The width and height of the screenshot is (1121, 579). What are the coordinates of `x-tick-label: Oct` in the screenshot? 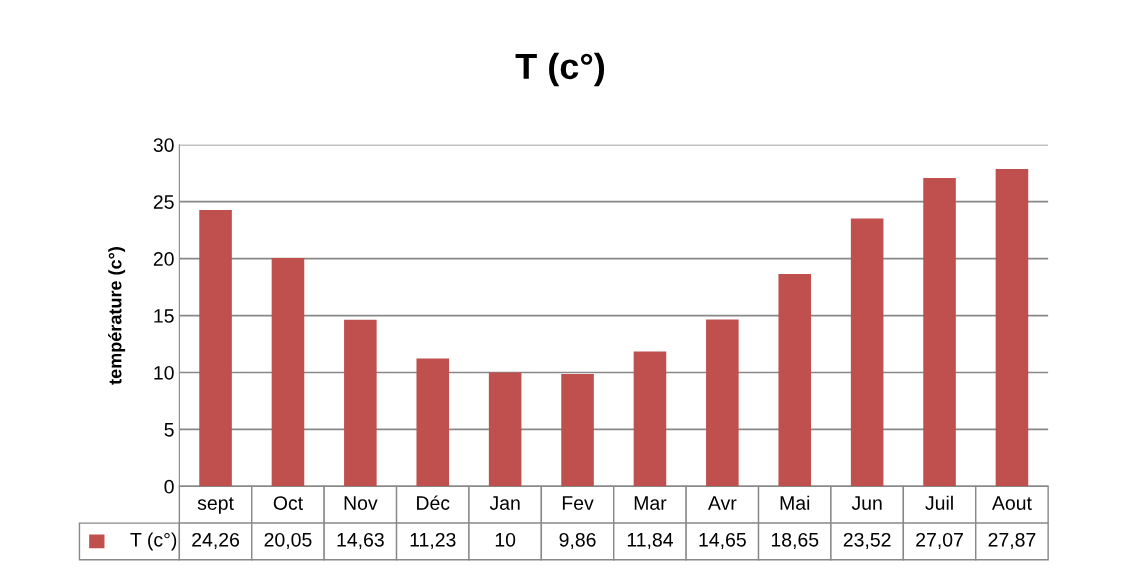 It's located at (288, 503).